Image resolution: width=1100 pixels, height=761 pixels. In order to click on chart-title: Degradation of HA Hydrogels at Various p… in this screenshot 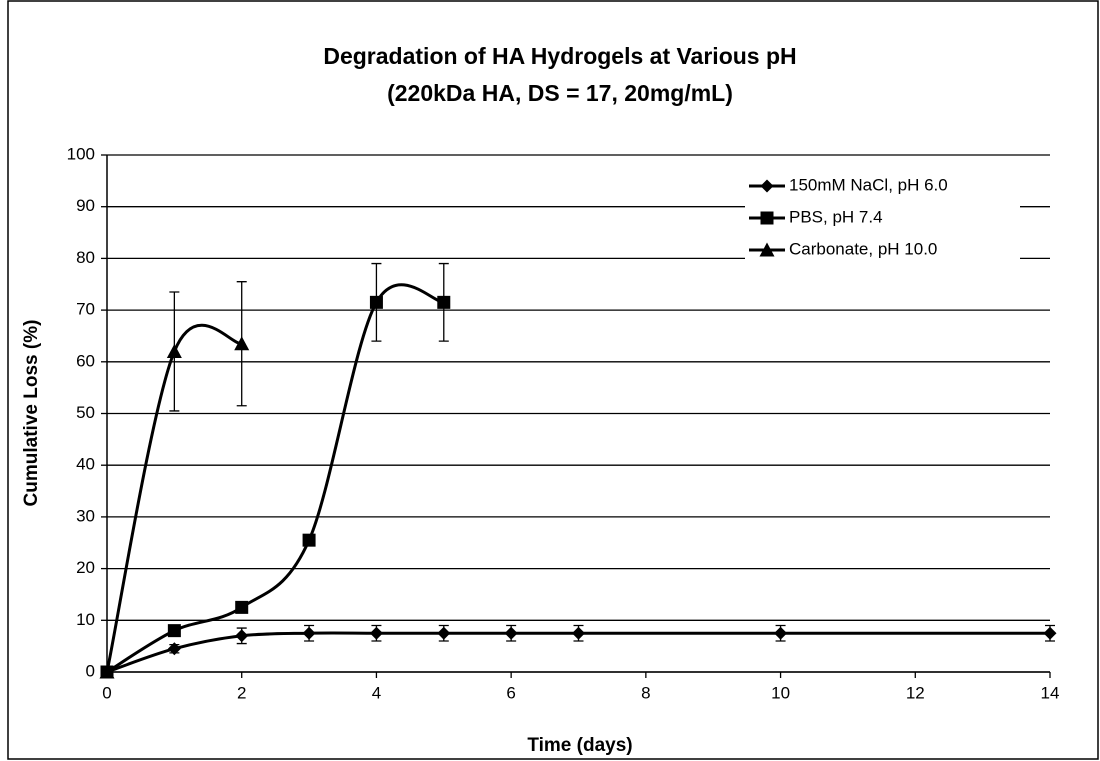, I will do `click(559, 56)`.